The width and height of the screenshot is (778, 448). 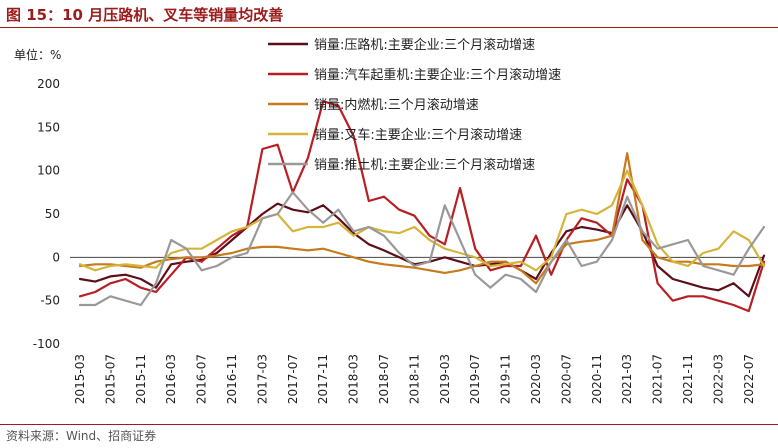 I want to click on x-tick-label: 2021-11, so click(x=688, y=379).